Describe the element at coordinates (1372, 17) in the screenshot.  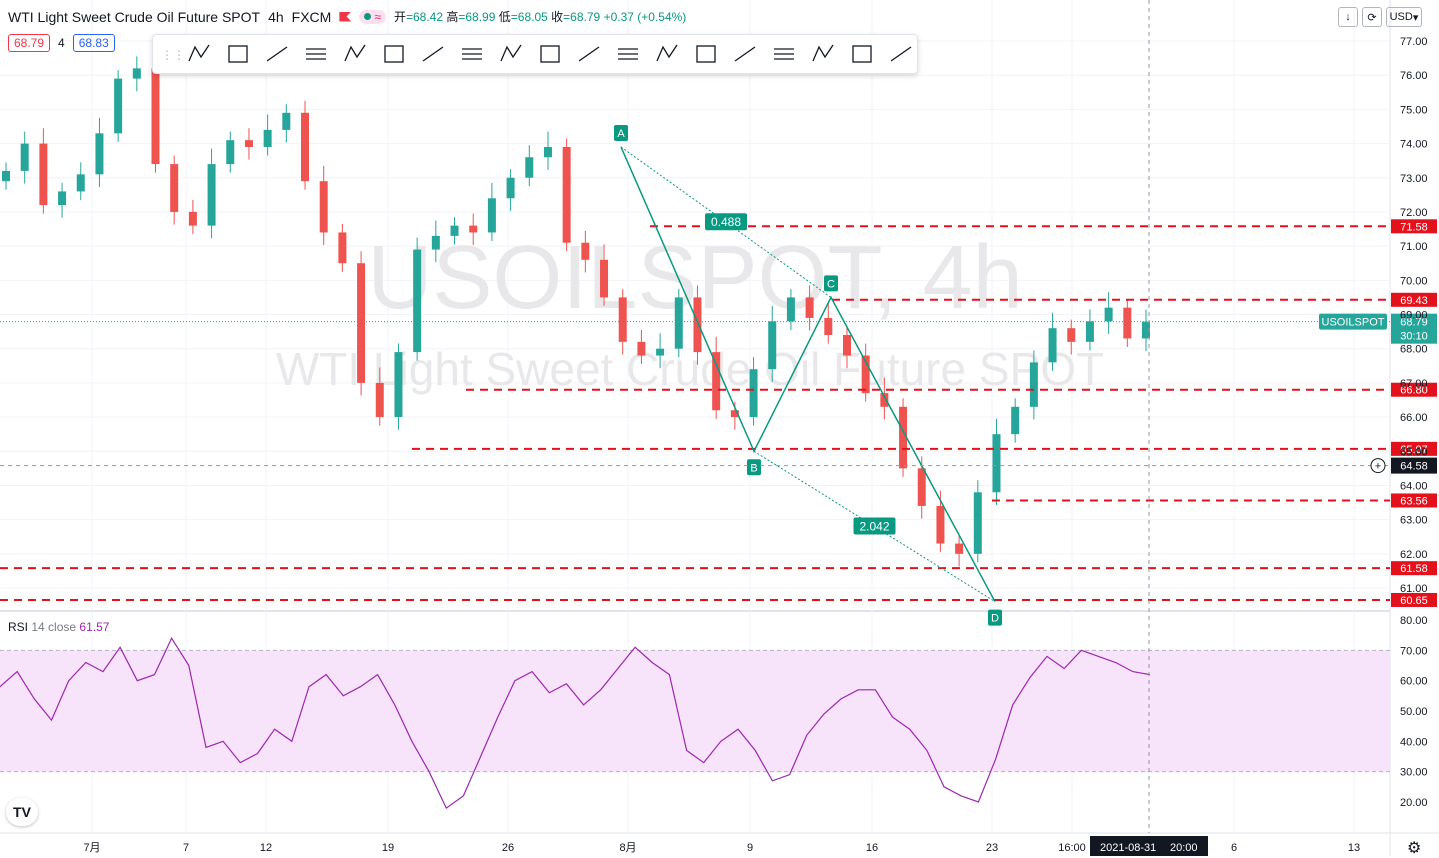
I see `refresh-icon: ⟳` at that location.